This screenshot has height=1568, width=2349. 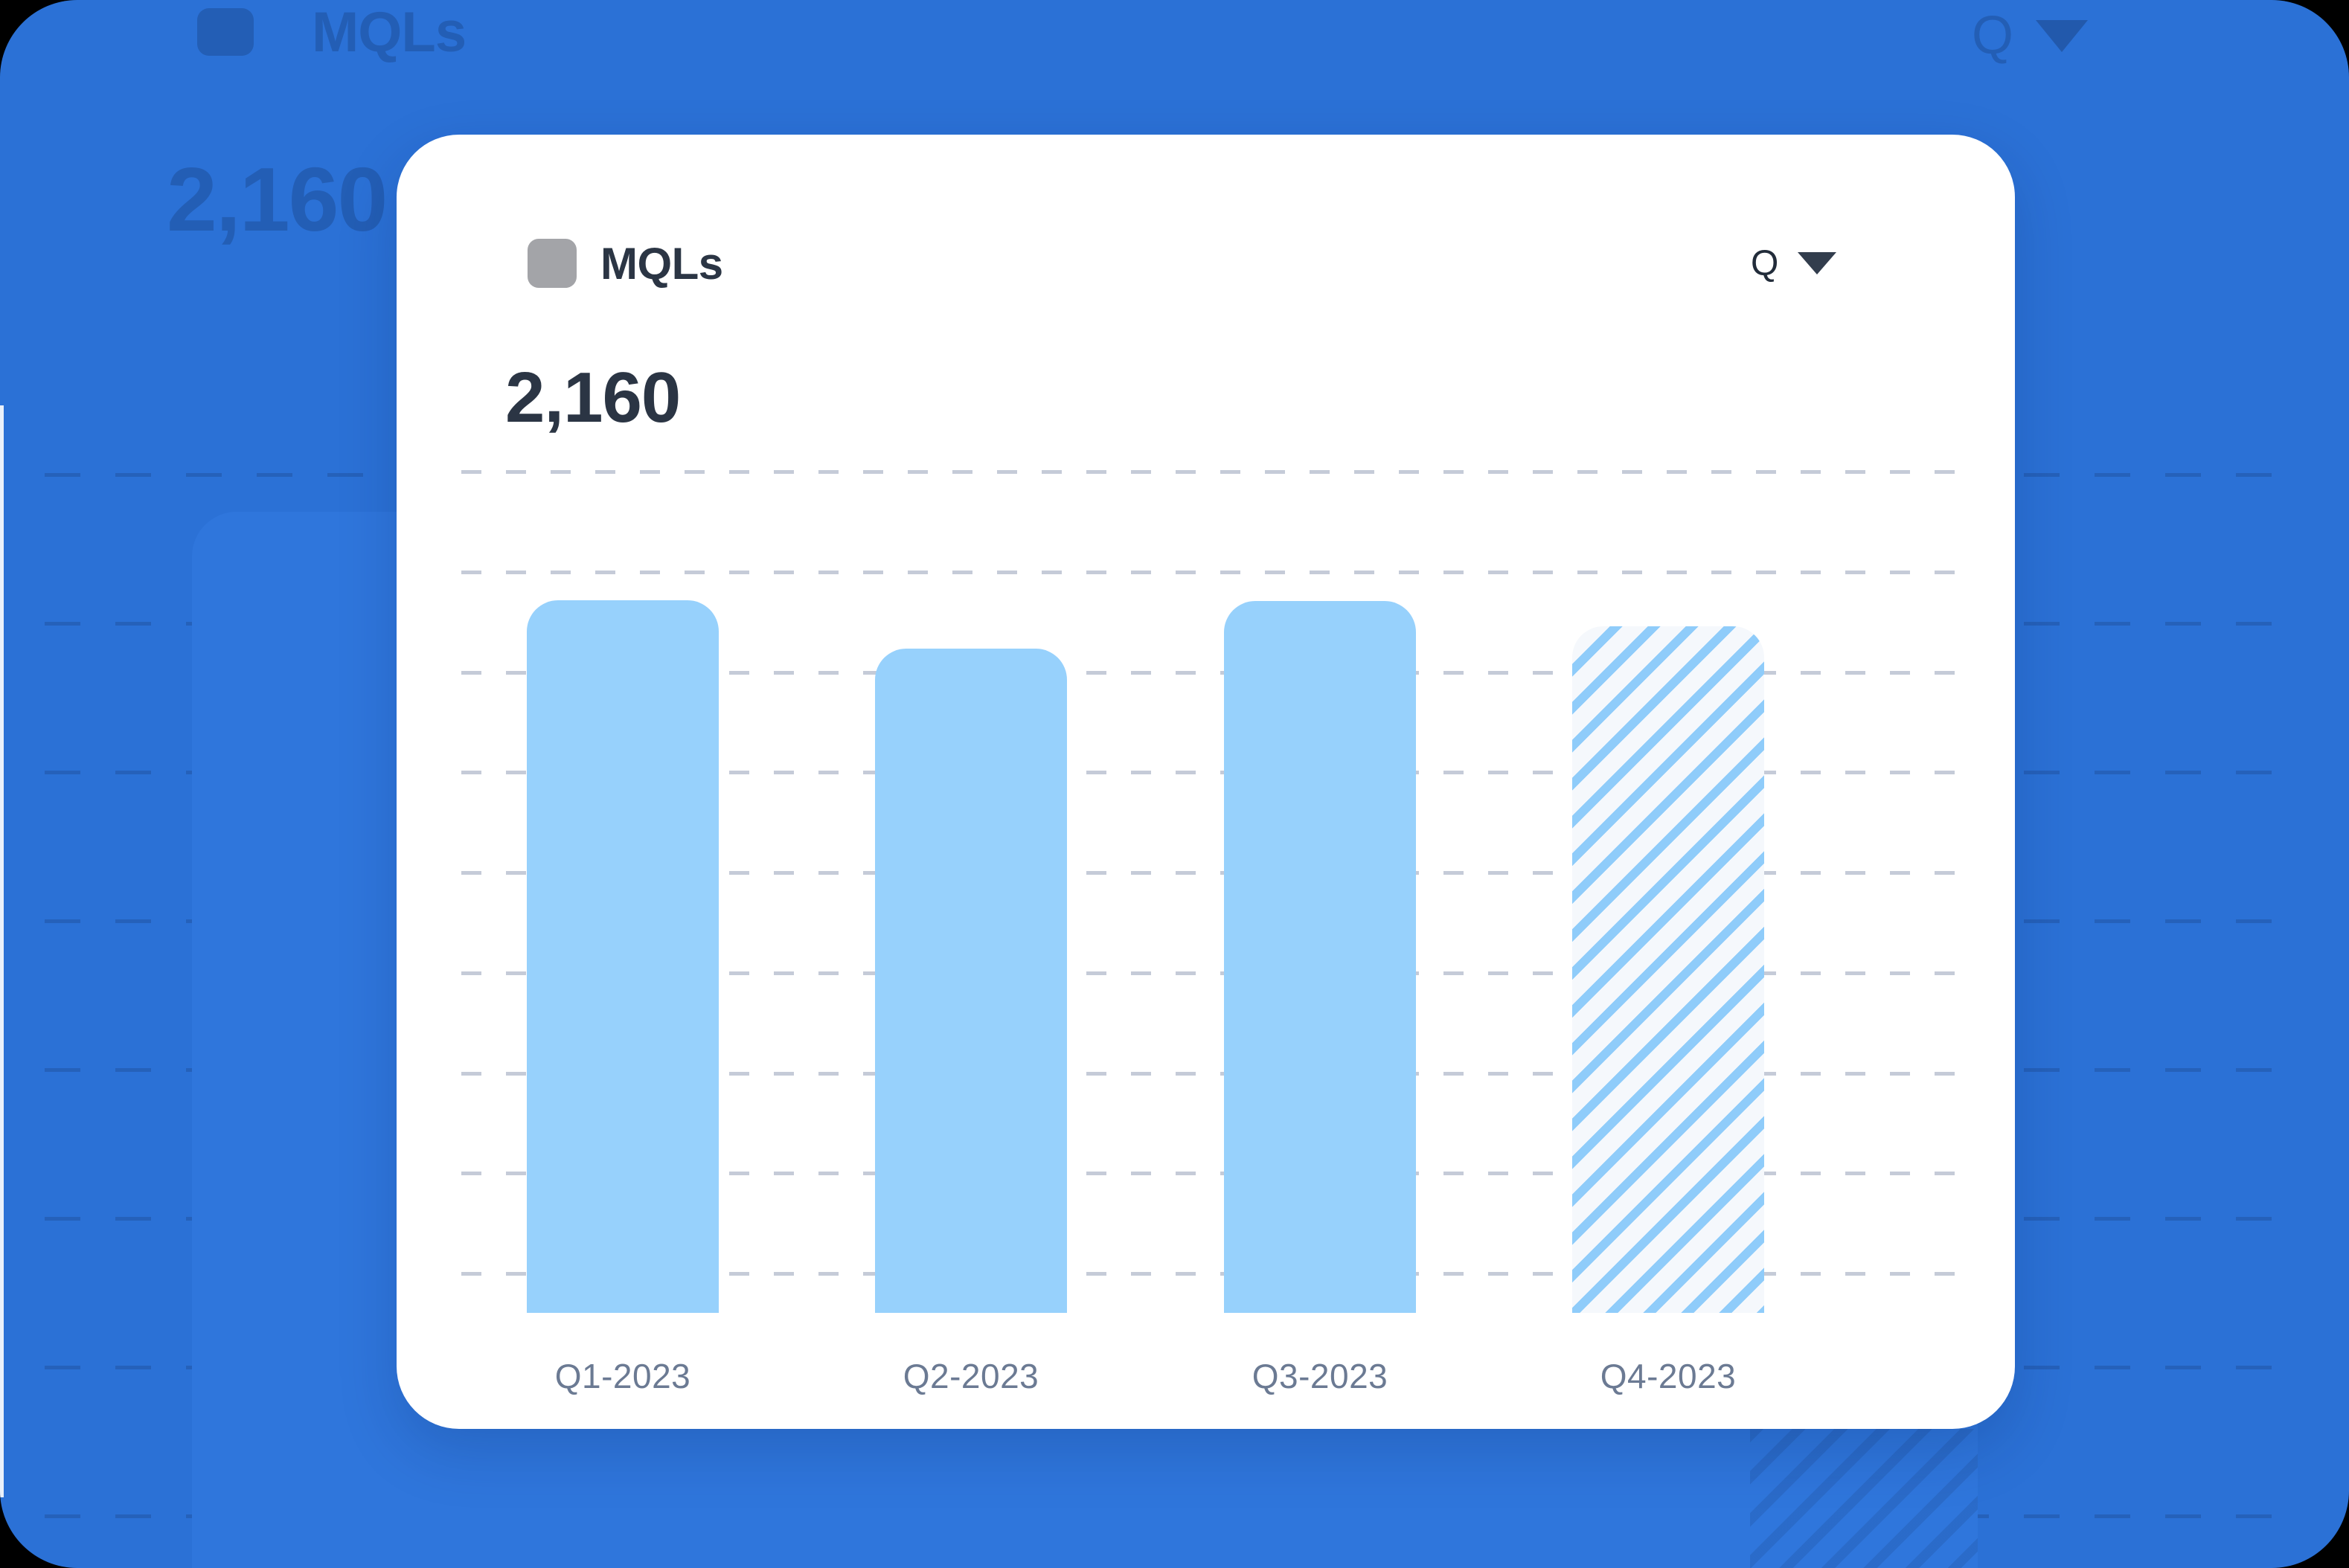 What do you see at coordinates (593, 397) in the screenshot?
I see `headline-value: 2,160` at bounding box center [593, 397].